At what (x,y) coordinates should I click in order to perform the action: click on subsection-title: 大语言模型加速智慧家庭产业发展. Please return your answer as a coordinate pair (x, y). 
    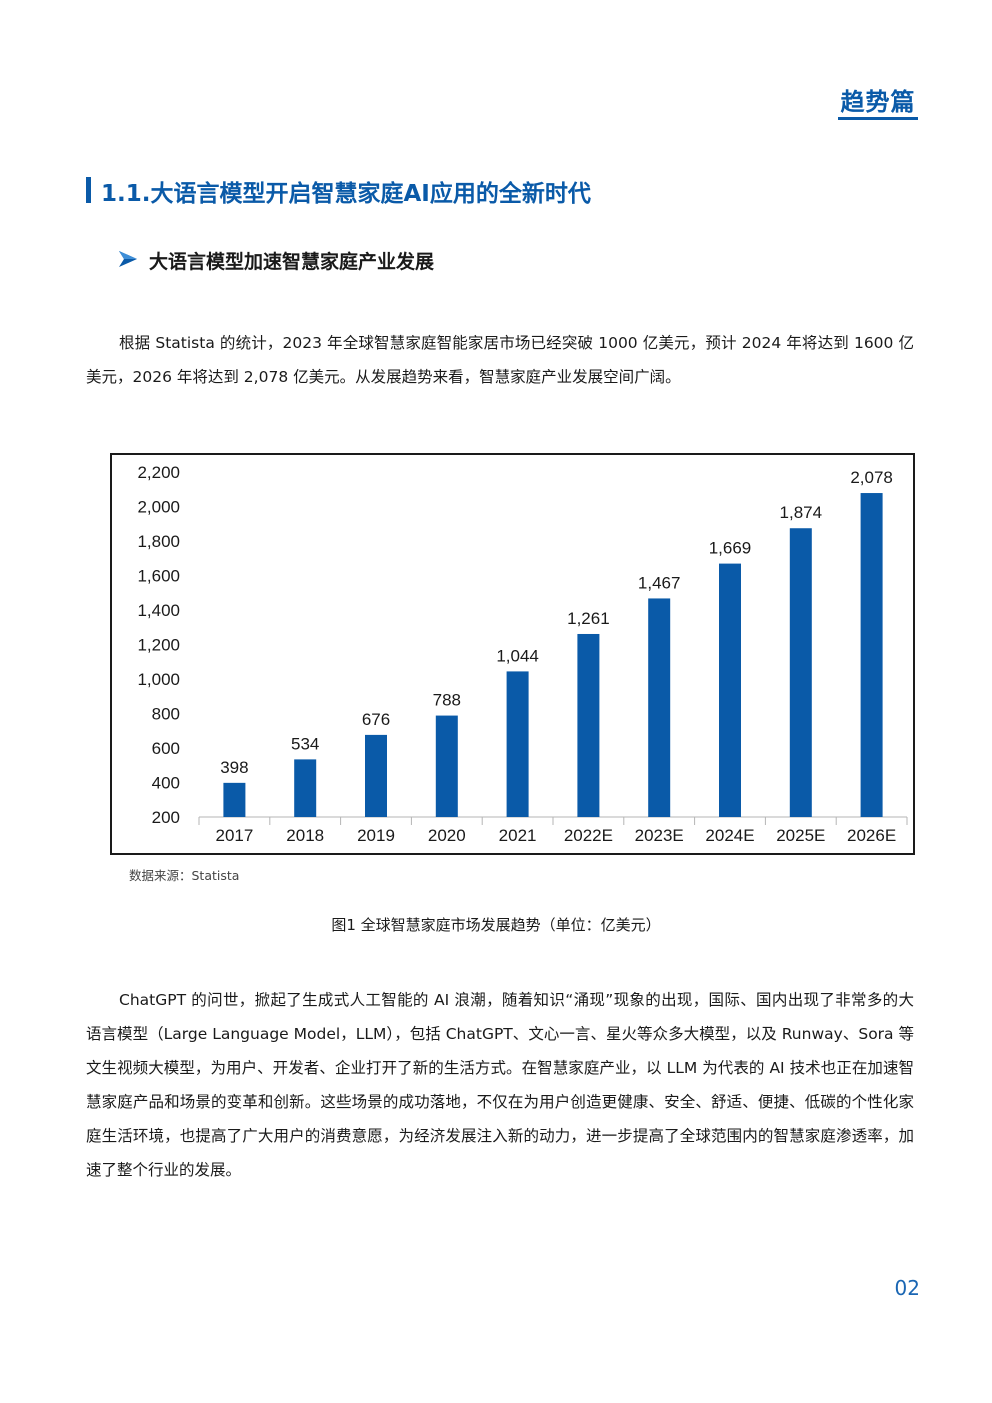
    Looking at the image, I should click on (292, 262).